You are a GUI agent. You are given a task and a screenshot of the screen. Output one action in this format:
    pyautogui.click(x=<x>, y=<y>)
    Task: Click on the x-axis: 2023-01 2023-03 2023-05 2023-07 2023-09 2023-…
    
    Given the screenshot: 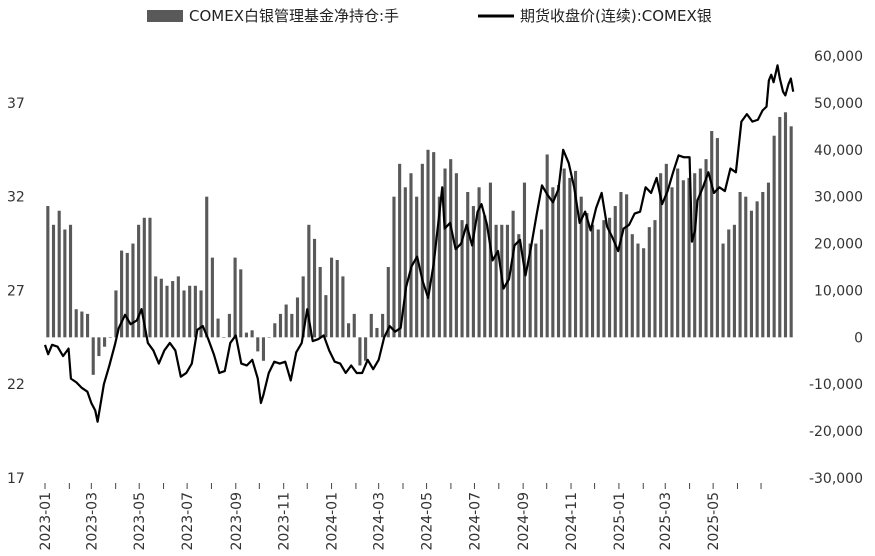 What is the action you would take?
    pyautogui.click(x=400, y=517)
    